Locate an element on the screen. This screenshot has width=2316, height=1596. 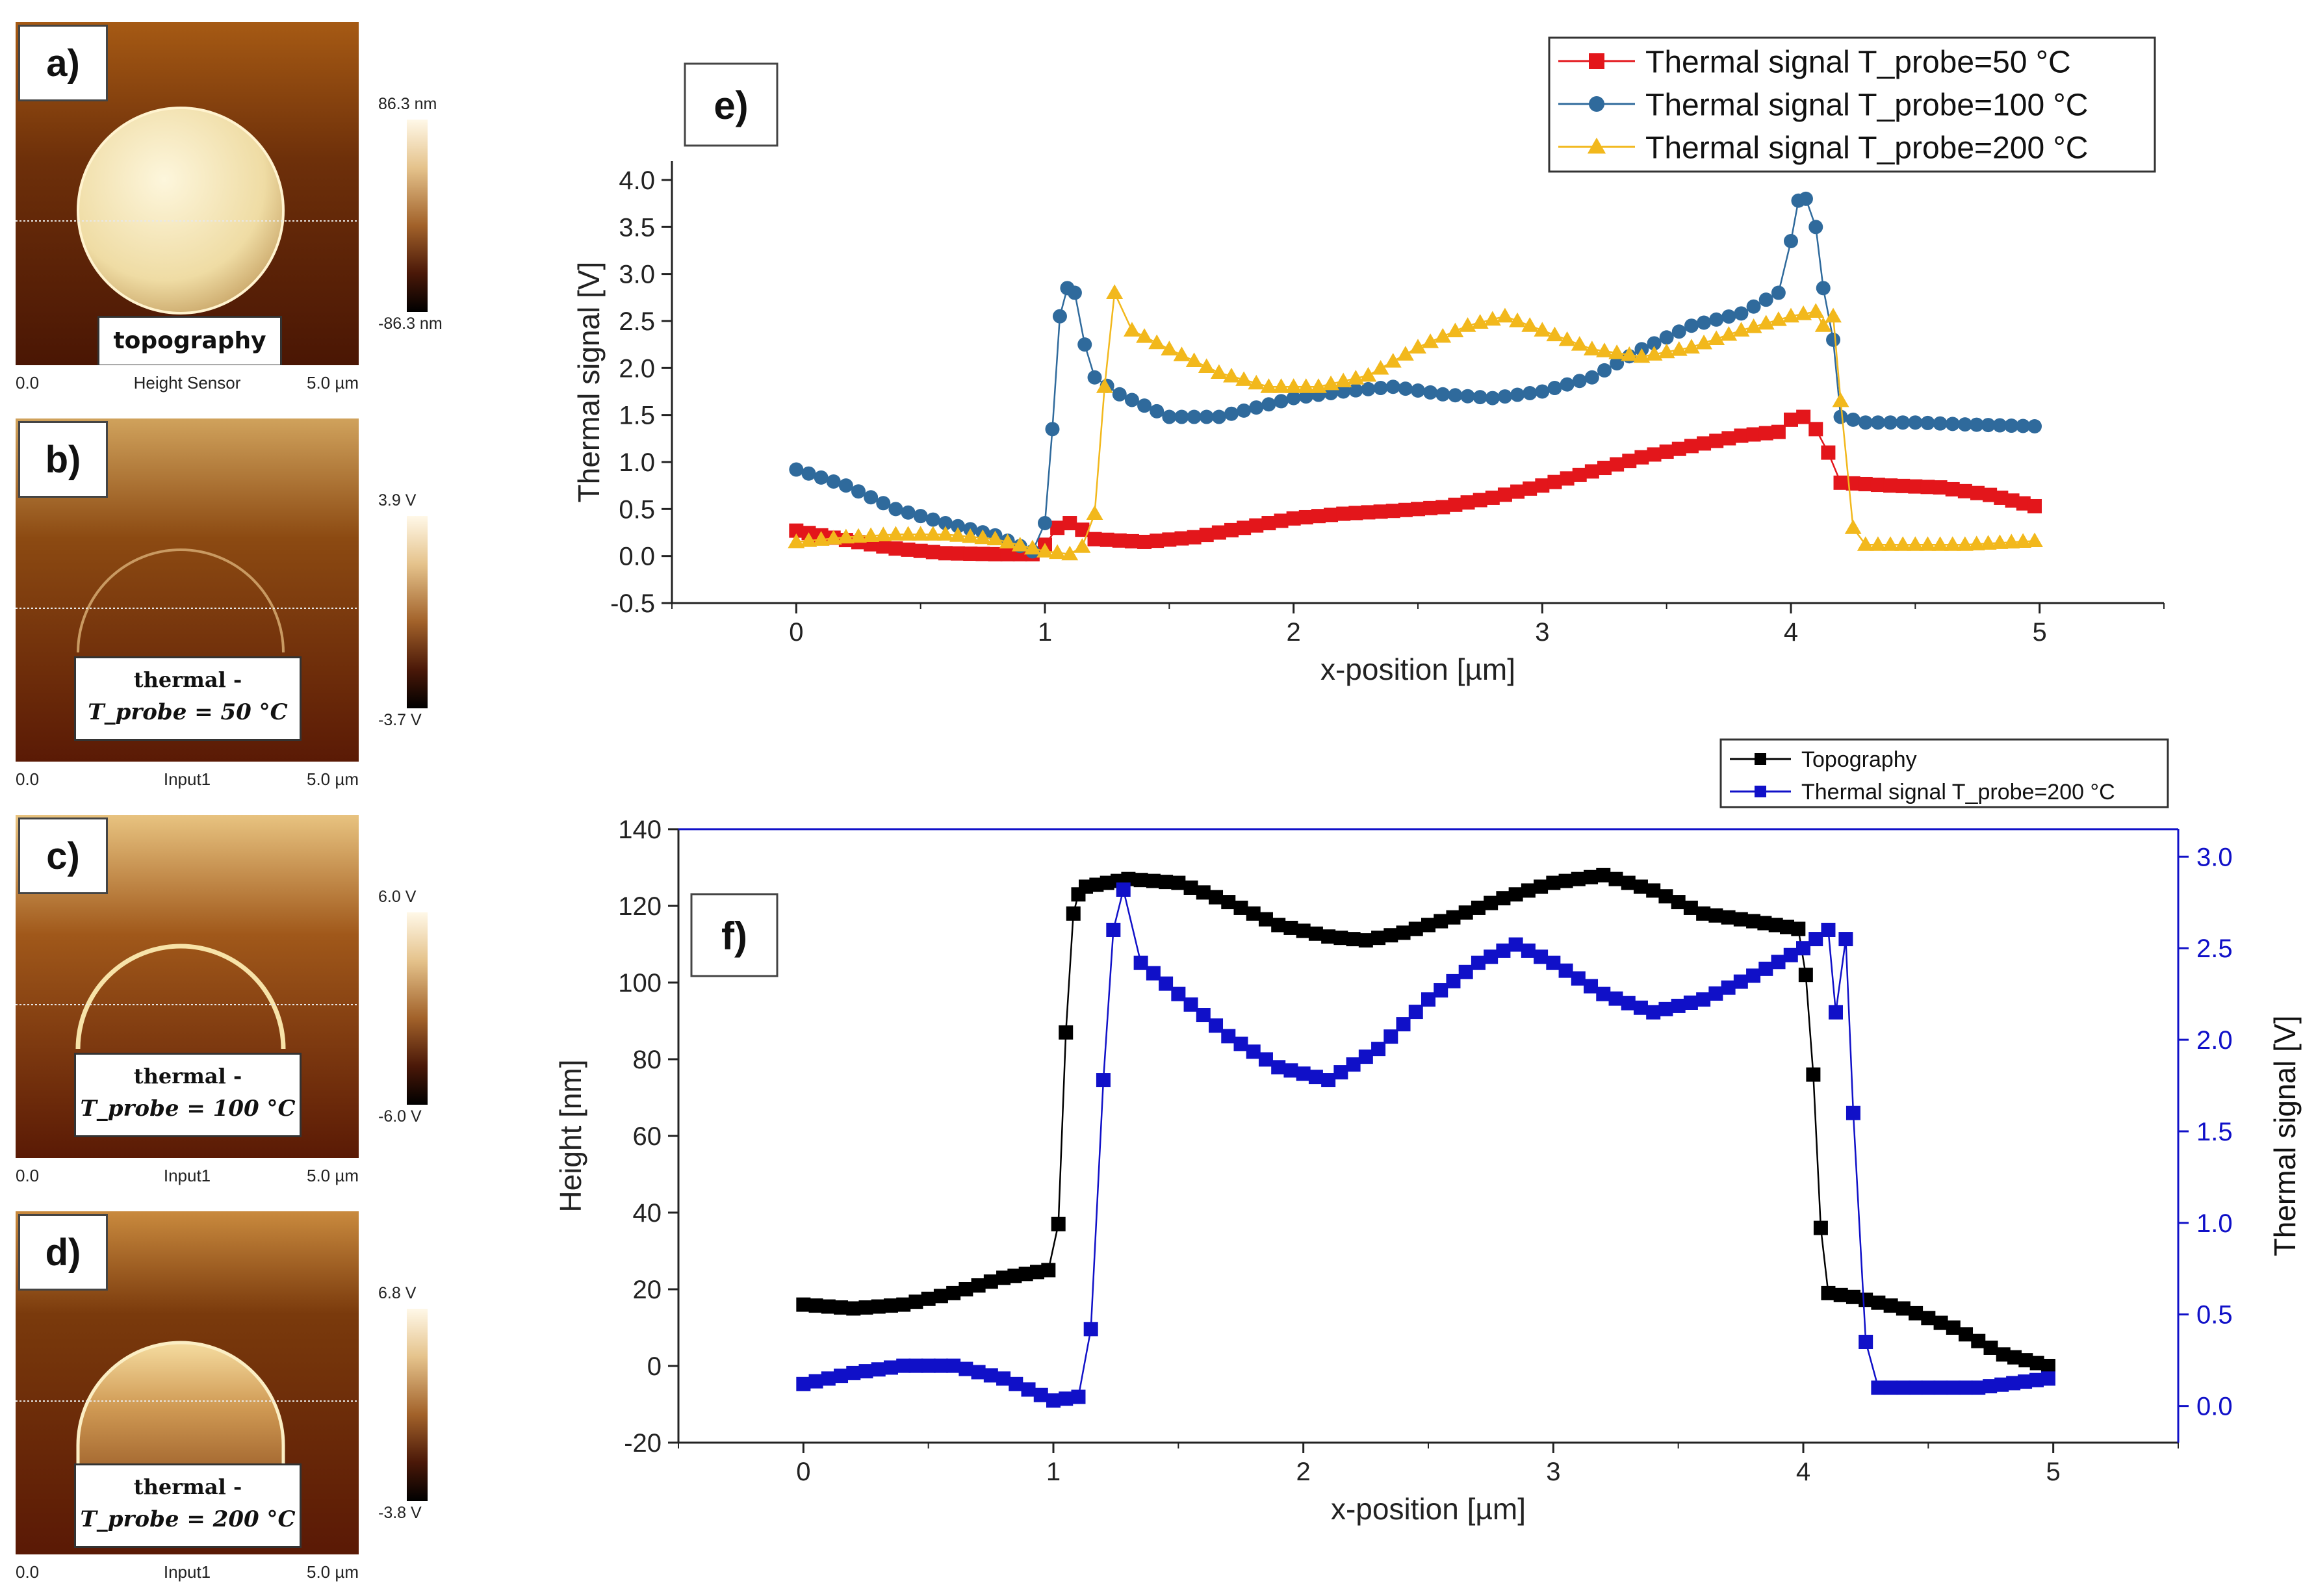
y-right-axis-title: Thermal signal [V] is located at coordinates (2285, 1136).